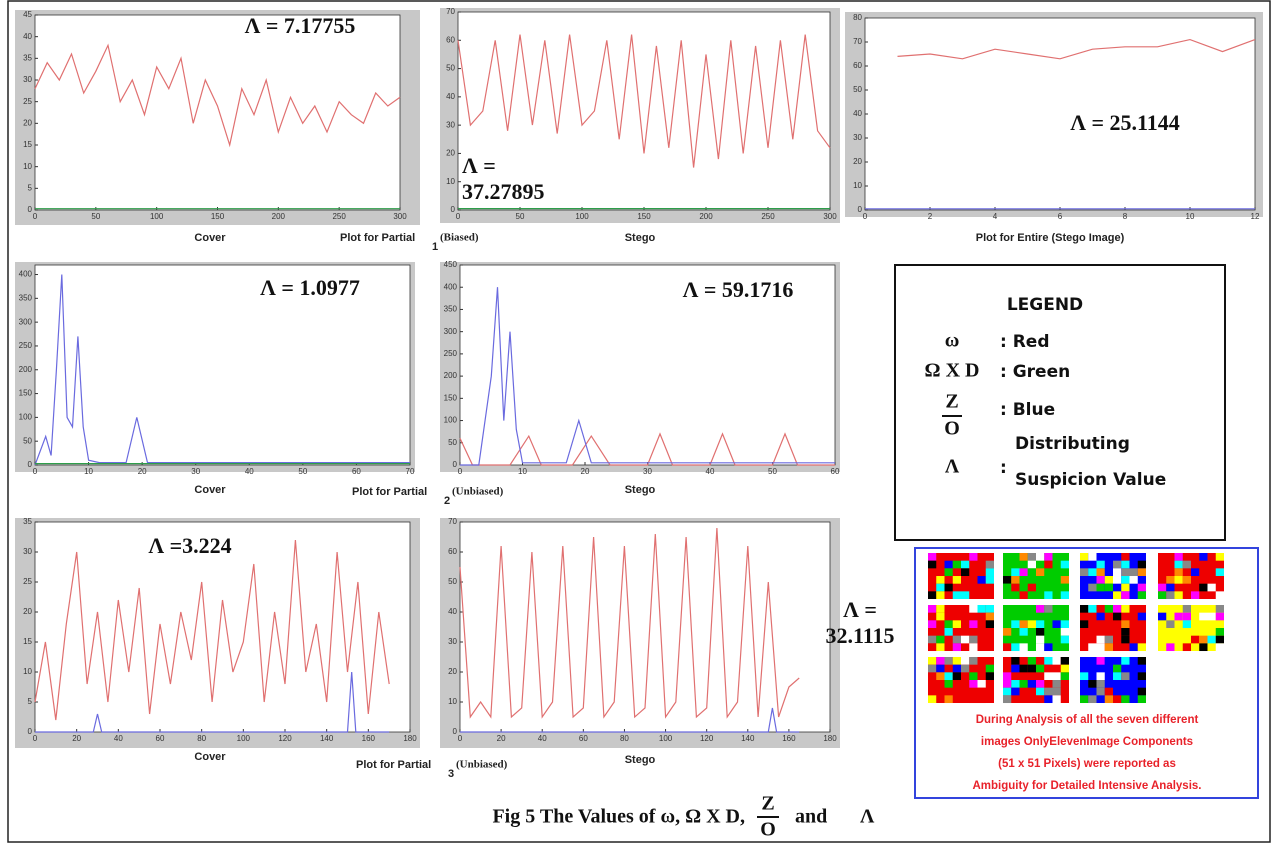 The image size is (1278, 843). What do you see at coordinates (479, 165) in the screenshot?
I see `lambda-annotation: Λ =` at bounding box center [479, 165].